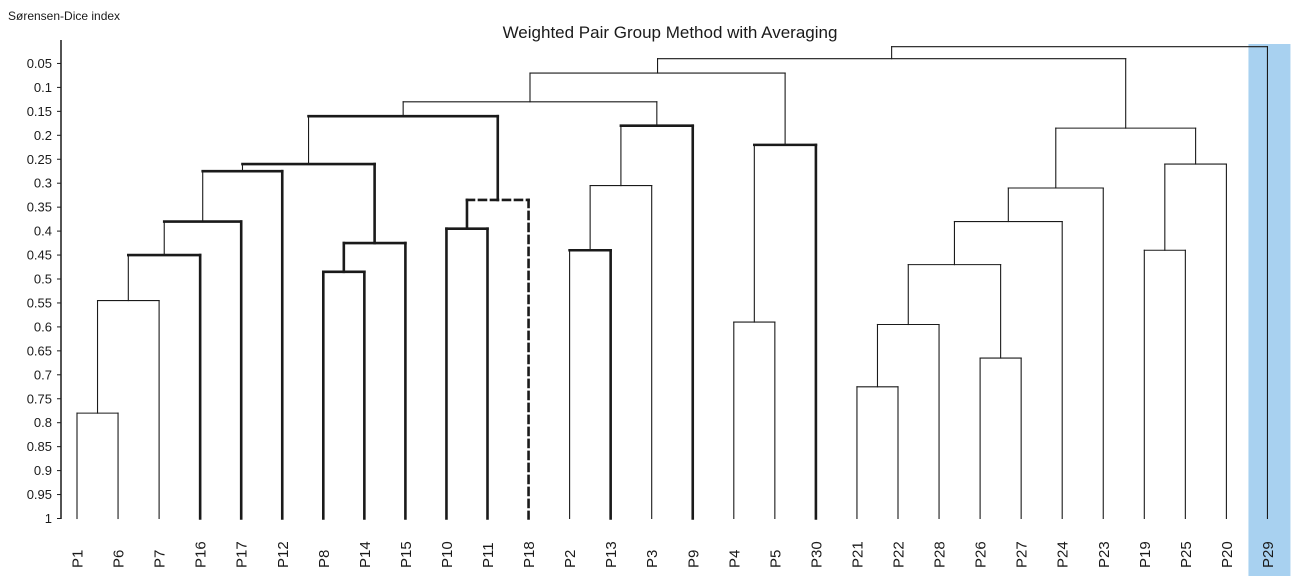 Image resolution: width=1309 pixels, height=576 pixels. What do you see at coordinates (775, 559) in the screenshot?
I see `leaf-label-p5: P5` at bounding box center [775, 559].